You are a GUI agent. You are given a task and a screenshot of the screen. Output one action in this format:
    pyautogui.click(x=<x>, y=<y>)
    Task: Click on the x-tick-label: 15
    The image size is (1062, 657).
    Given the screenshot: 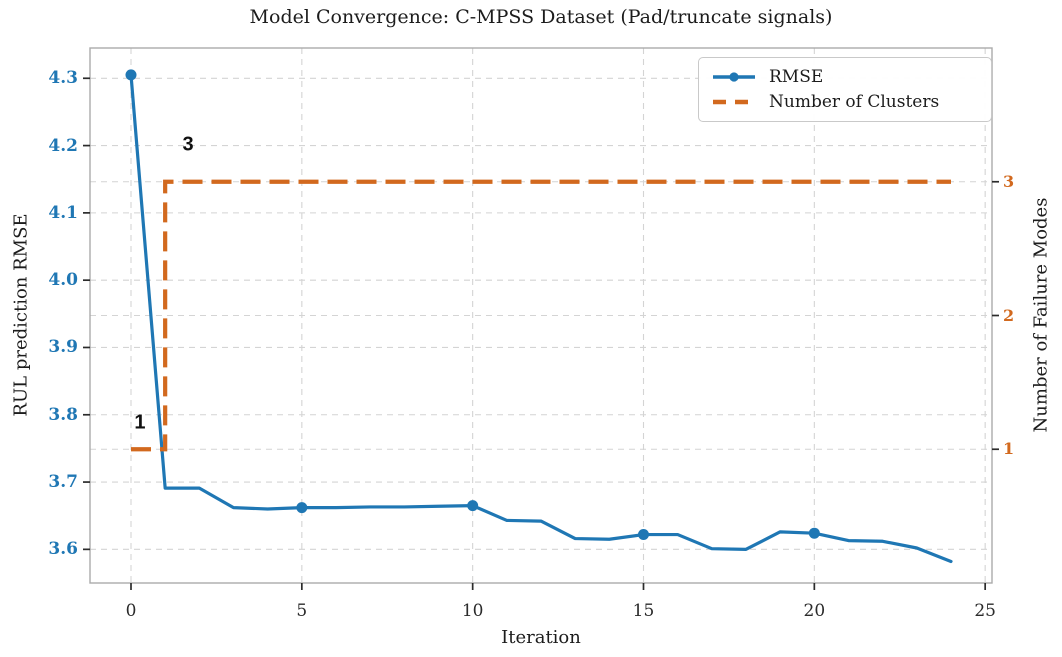 What is the action you would take?
    pyautogui.click(x=643, y=611)
    